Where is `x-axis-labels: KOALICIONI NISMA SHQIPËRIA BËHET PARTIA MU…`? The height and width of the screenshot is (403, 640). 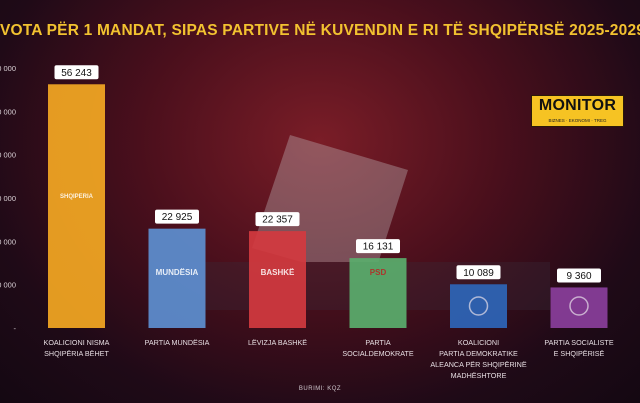 x-axis-labels: KOALICIONI NISMA SHQIPËRIA BËHET PARTIA MU… is located at coordinates (329, 359).